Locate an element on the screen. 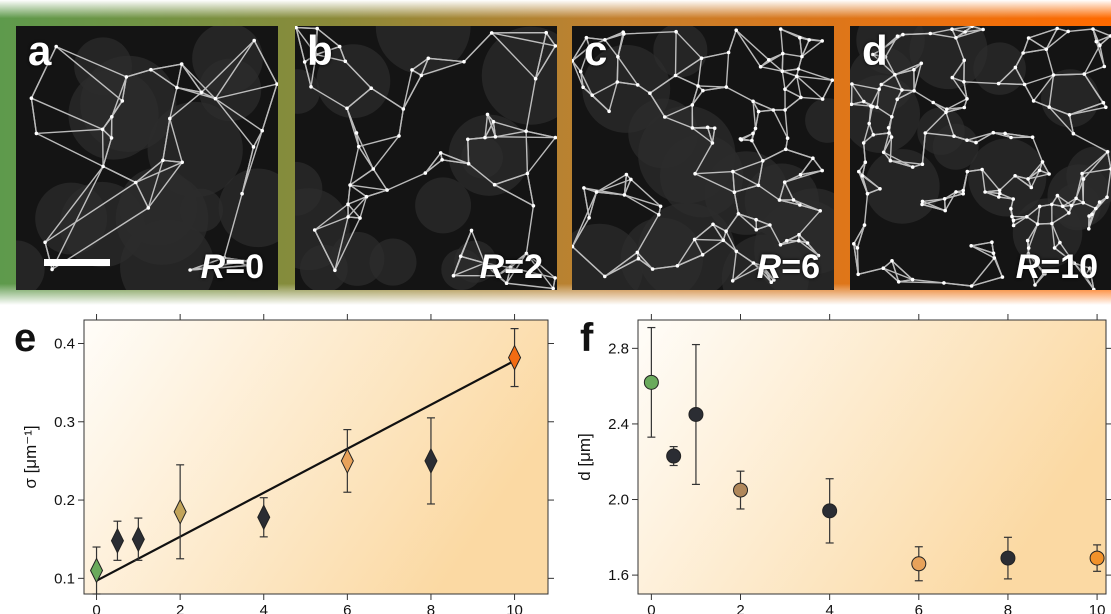 The image size is (1111, 614). micrograph-panel-a: a R=0 is located at coordinates (147, 158).